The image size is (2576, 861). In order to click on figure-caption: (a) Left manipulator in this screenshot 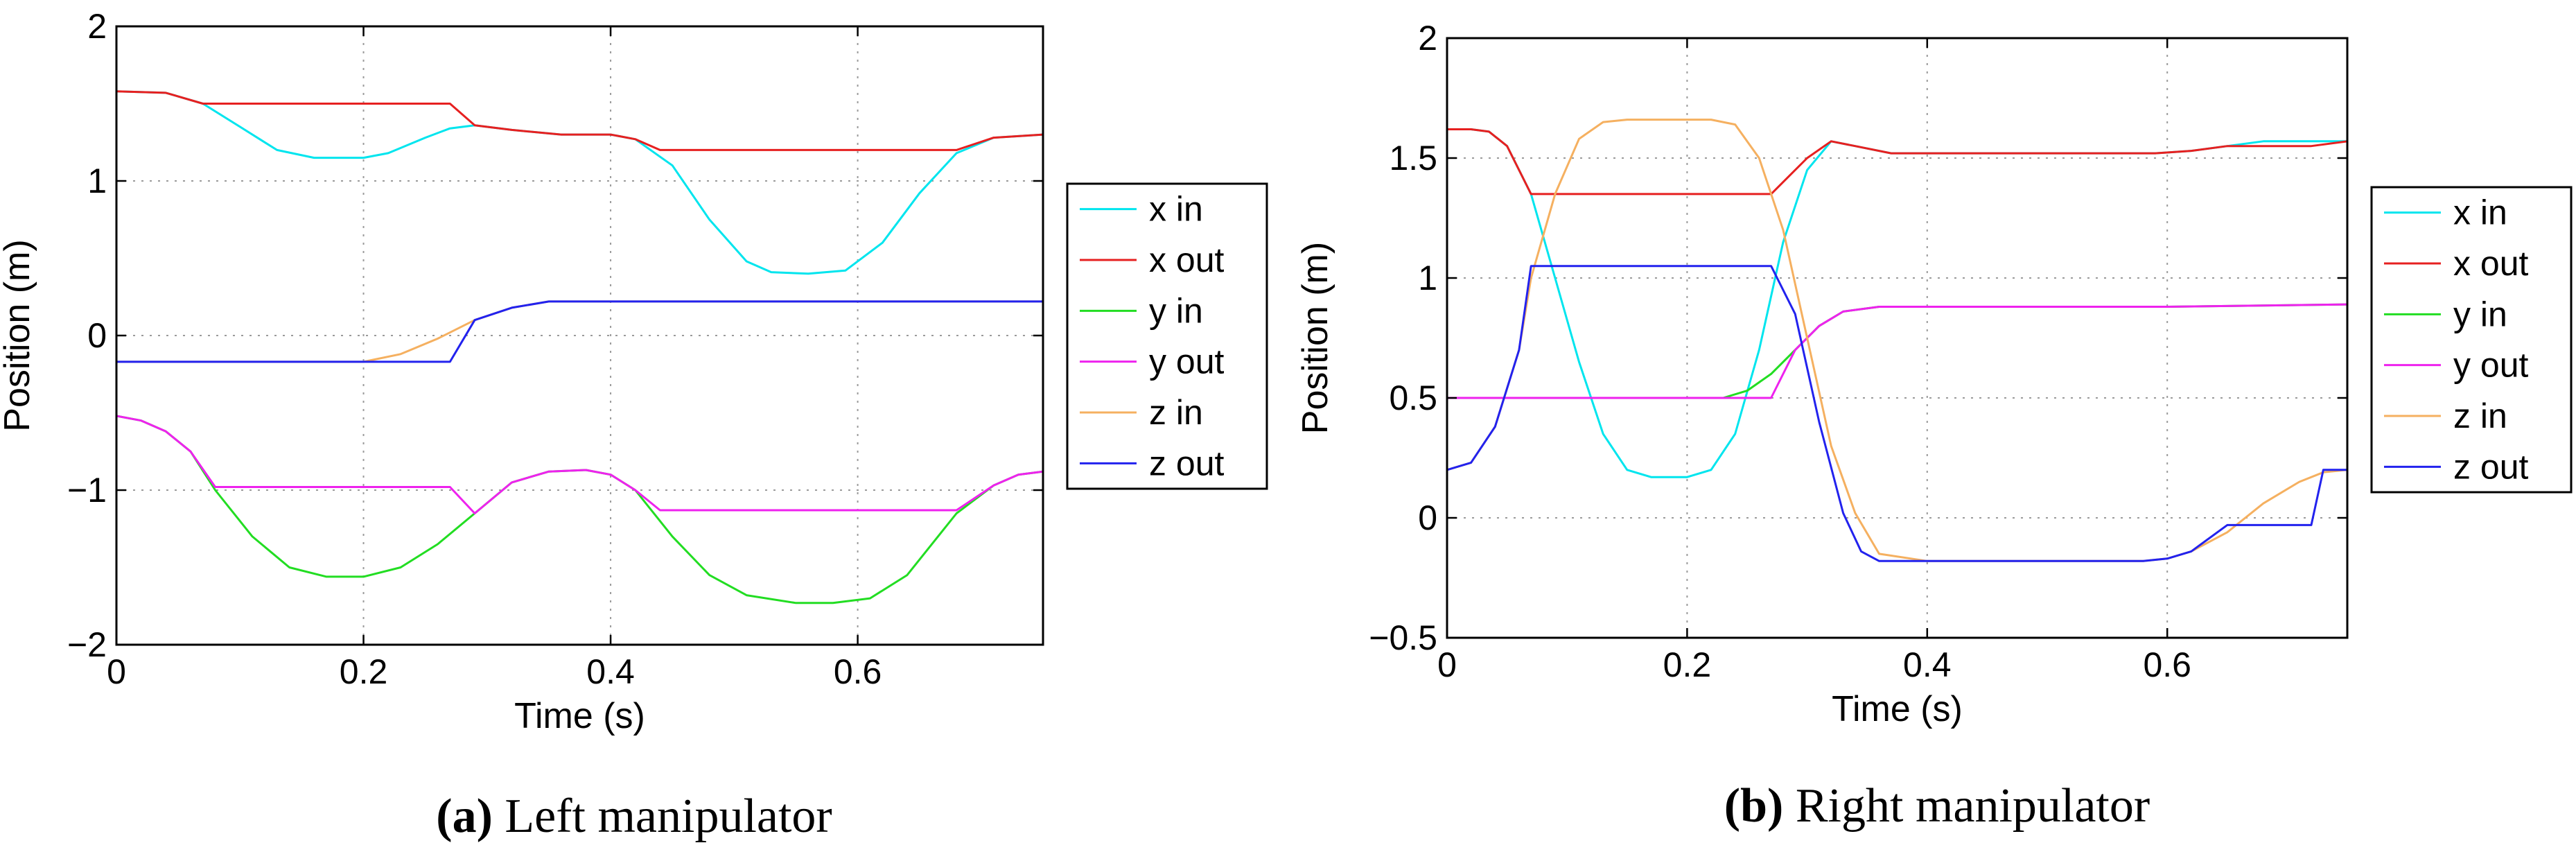, I will do `click(634, 816)`.